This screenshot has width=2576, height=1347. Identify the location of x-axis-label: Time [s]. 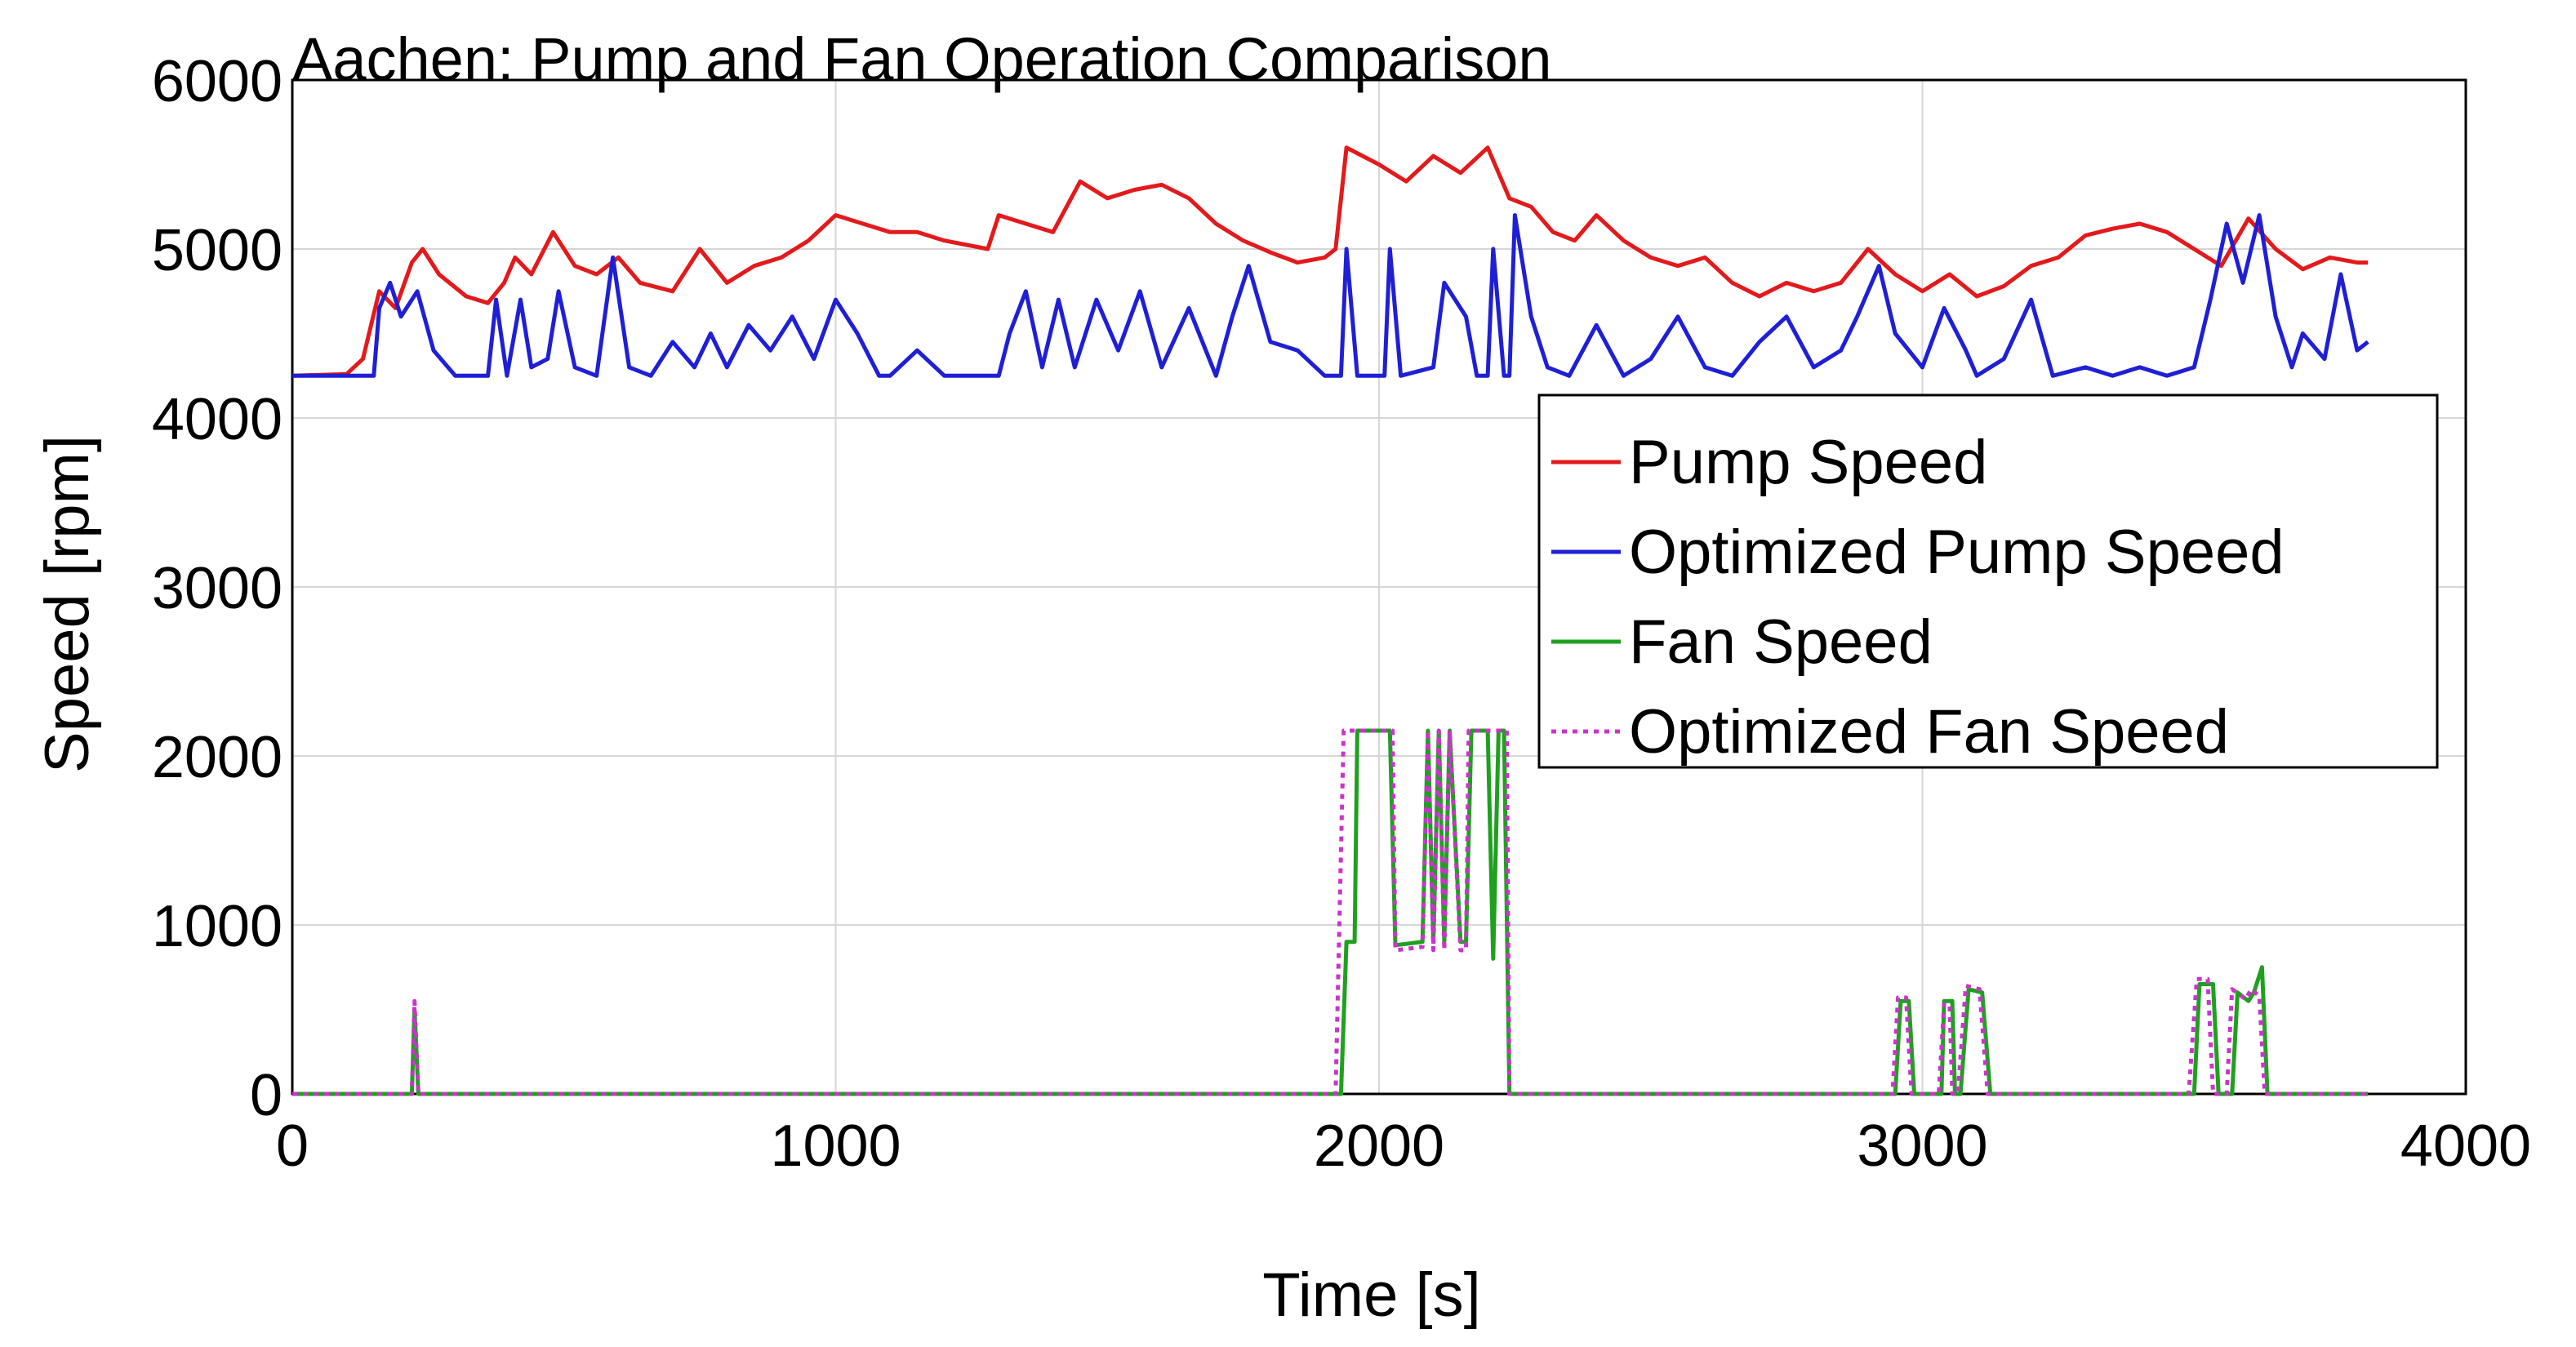
(1371, 1295).